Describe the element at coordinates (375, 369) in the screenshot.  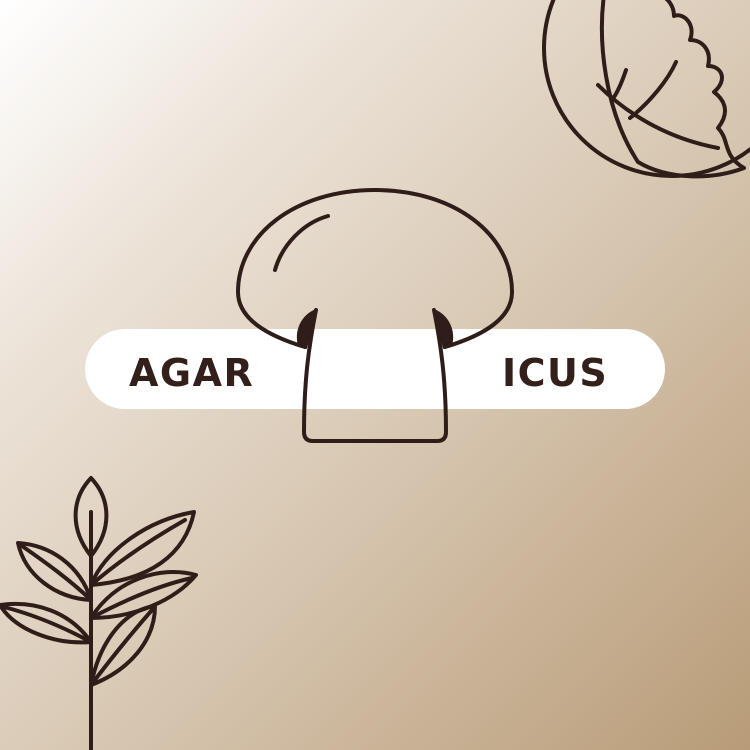
I see `logo-banner-pill` at that location.